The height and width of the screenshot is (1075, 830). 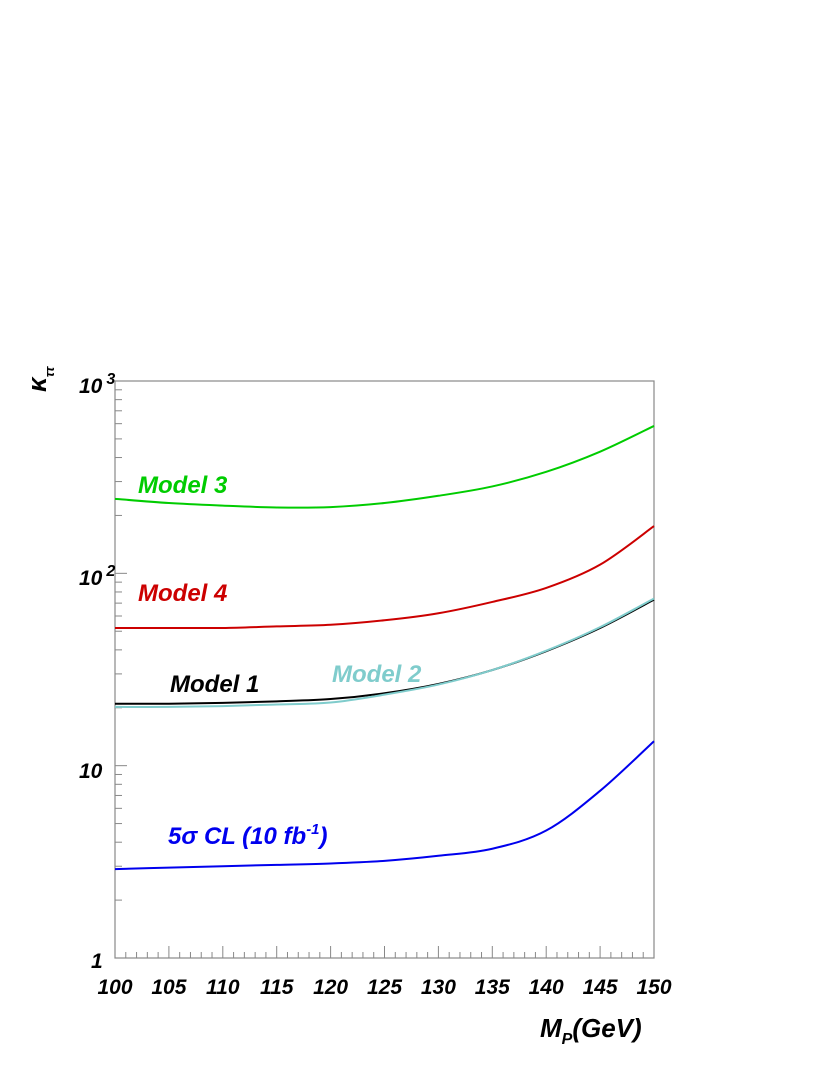 What do you see at coordinates (91, 771) in the screenshot?
I see `y-tick-10: 10` at bounding box center [91, 771].